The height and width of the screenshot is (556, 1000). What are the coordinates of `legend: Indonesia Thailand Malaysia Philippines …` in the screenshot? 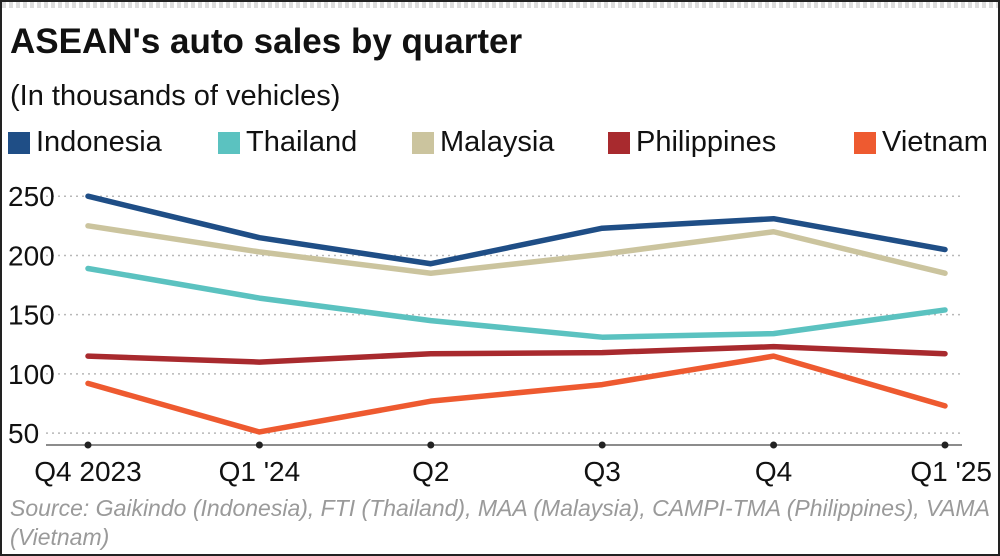 It's located at (503, 143).